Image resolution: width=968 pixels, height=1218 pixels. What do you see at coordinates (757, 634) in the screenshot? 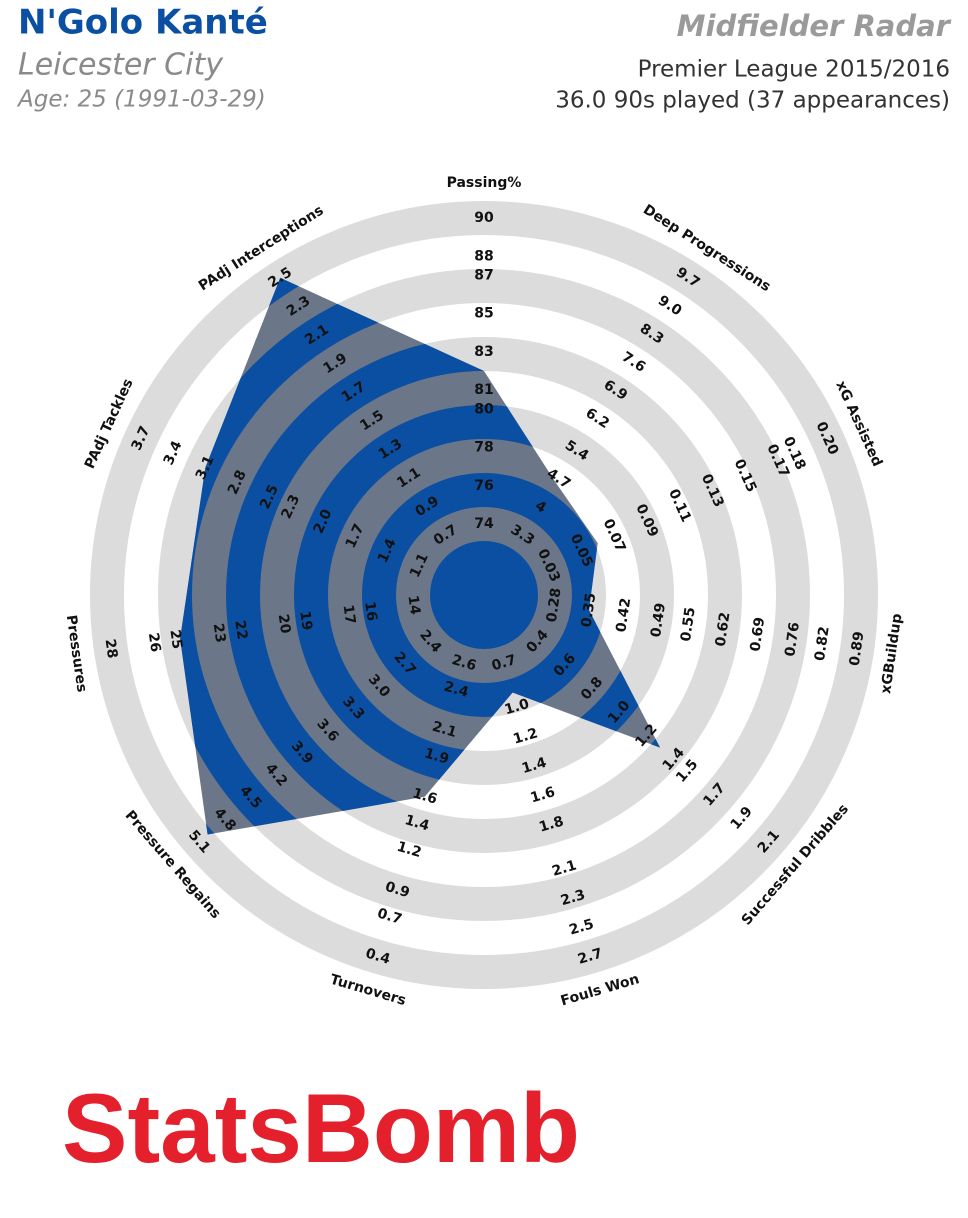
I see `tick-label: 0.69` at bounding box center [757, 634].